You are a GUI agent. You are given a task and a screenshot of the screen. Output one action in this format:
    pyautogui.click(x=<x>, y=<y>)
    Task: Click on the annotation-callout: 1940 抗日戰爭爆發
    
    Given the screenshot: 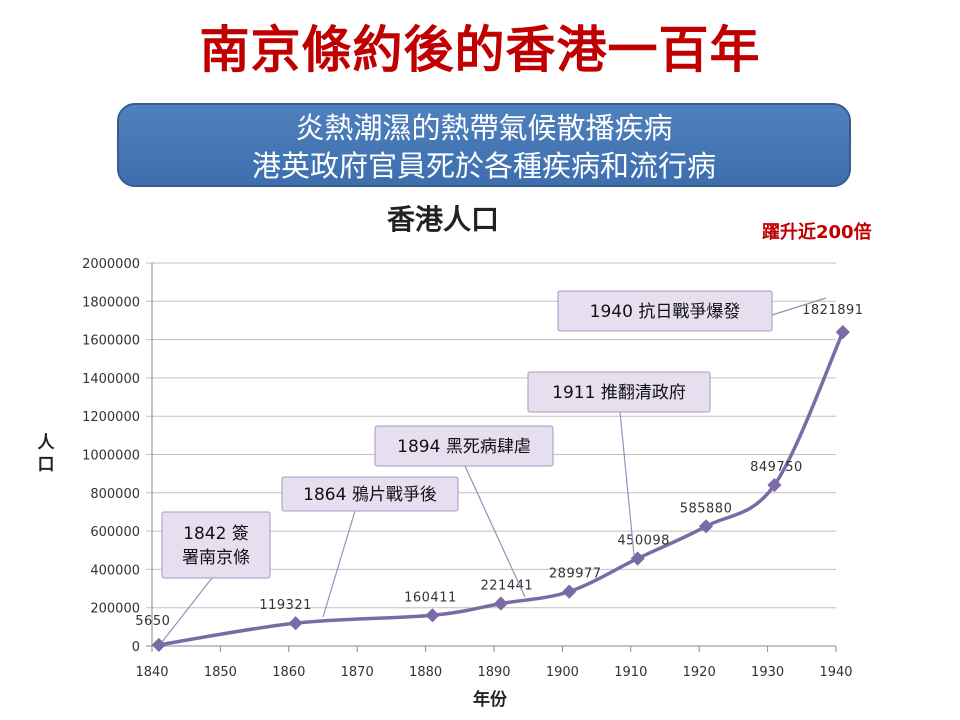 What is the action you would take?
    pyautogui.click(x=692, y=311)
    